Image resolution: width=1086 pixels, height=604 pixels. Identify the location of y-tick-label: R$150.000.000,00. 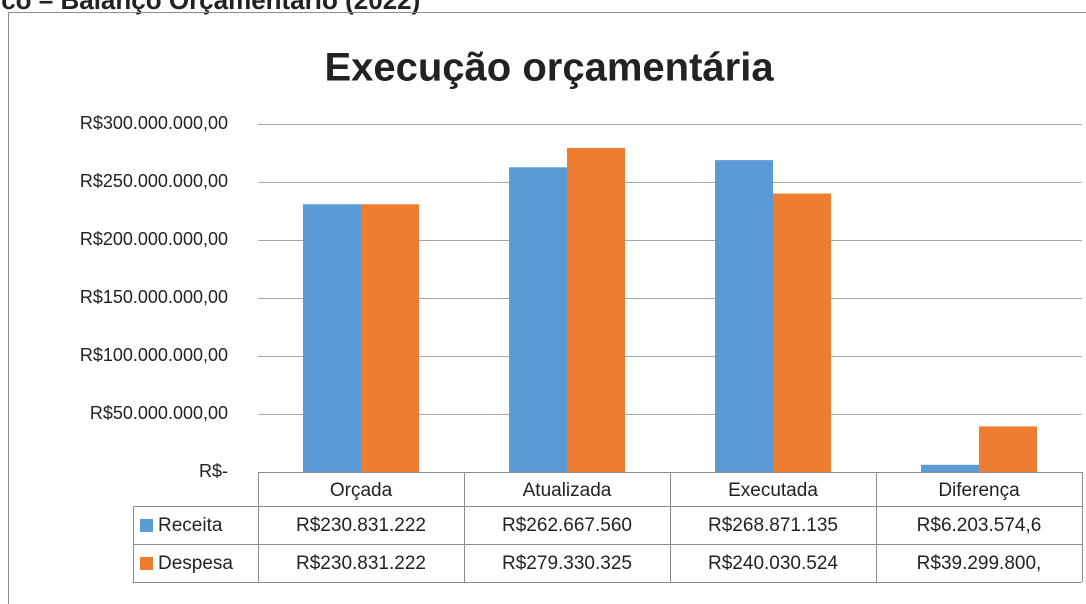
(154, 297).